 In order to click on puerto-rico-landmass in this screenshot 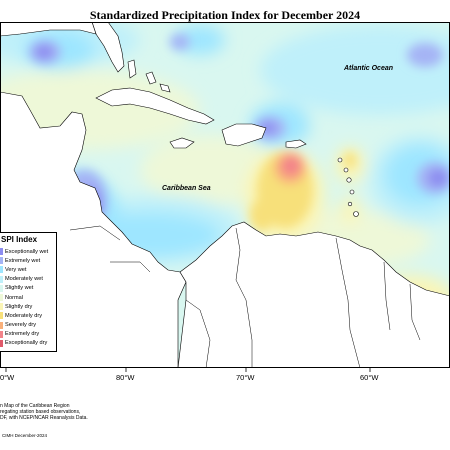, I will do `click(296, 144)`.